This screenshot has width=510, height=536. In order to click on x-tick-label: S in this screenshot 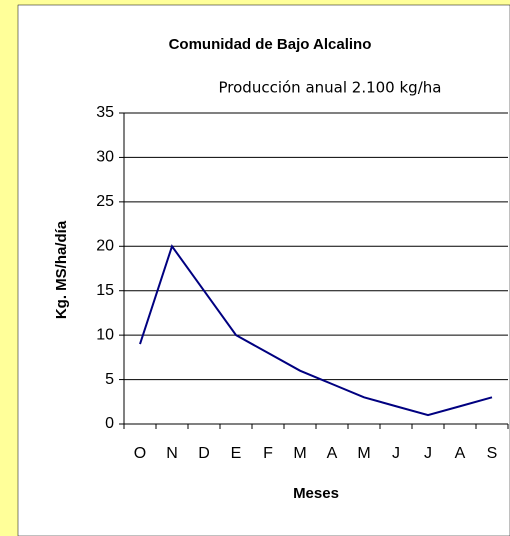, I will do `click(492, 453)`.